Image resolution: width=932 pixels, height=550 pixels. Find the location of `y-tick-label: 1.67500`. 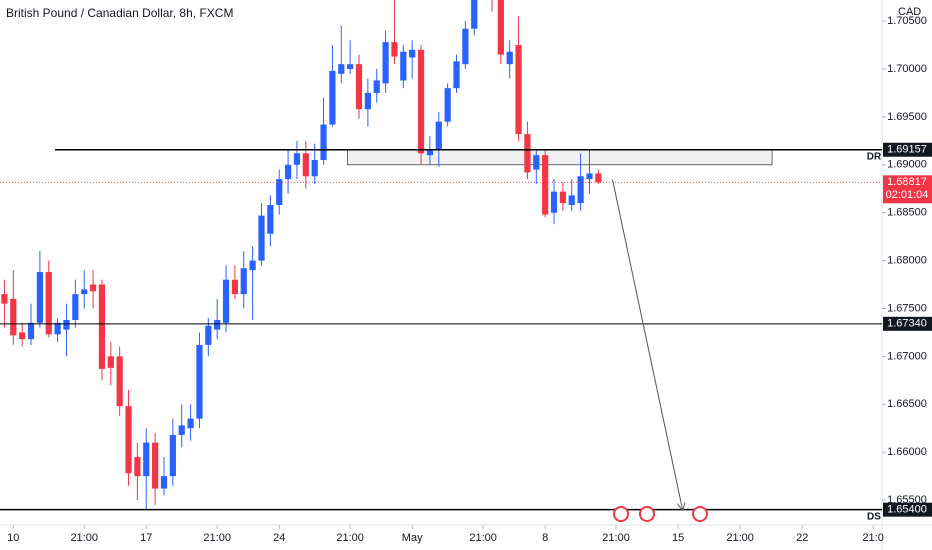

y-tick-label: 1.67500 is located at coordinates (907, 308).